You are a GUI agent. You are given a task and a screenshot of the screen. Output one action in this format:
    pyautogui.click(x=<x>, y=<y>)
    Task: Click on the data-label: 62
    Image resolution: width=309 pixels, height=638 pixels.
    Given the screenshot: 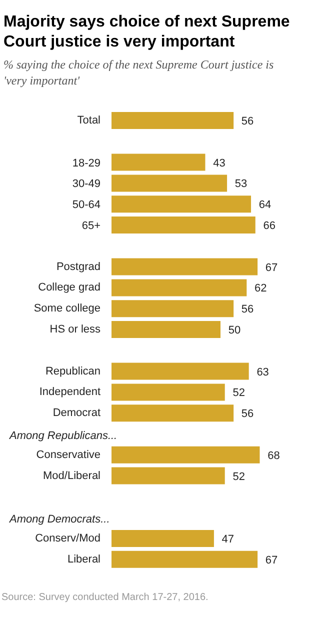 What is the action you would take?
    pyautogui.click(x=260, y=288)
    